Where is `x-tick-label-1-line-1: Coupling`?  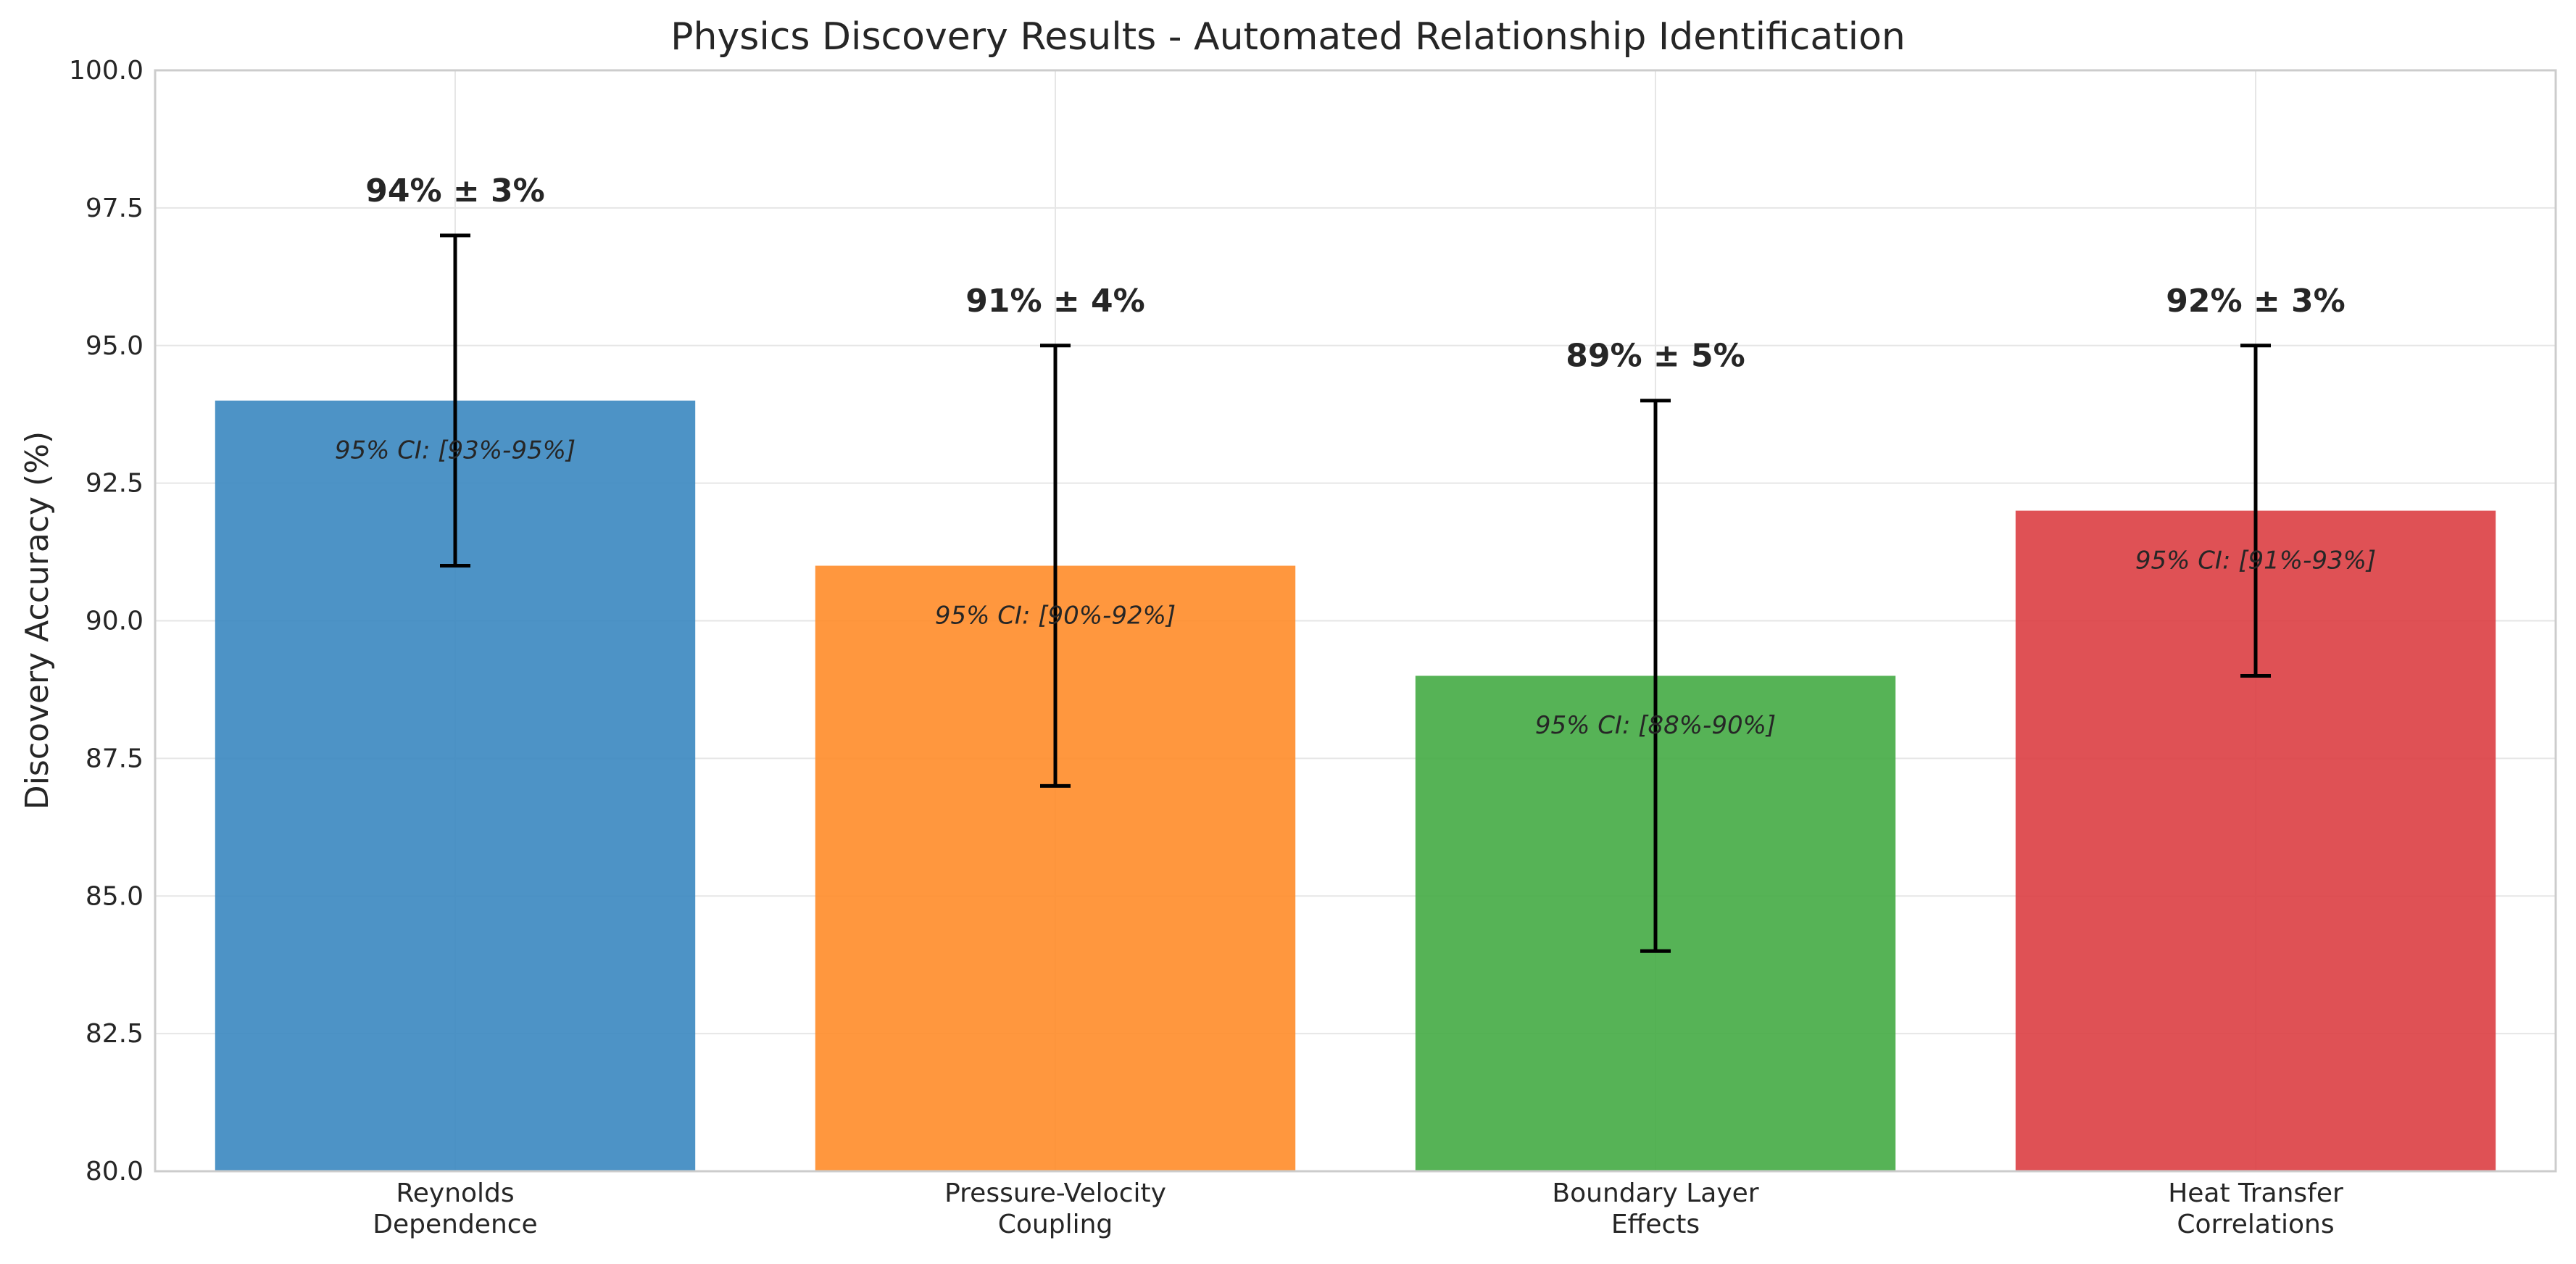 x-tick-label-1-line-1: Coupling is located at coordinates (1055, 1224).